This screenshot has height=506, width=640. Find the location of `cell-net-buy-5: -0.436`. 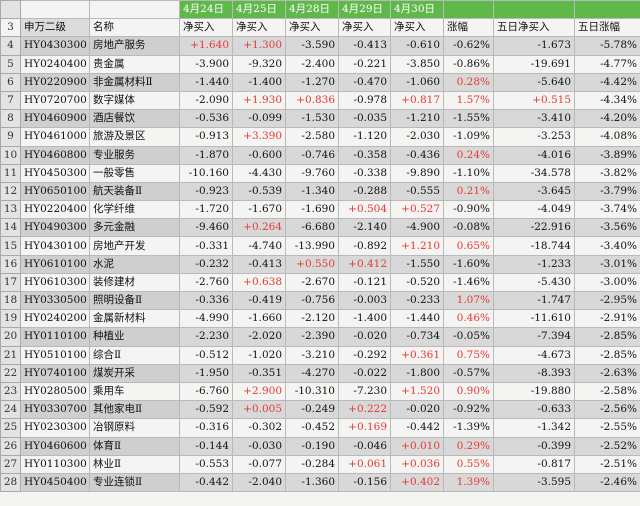

cell-net-buy-5: -0.436 is located at coordinates (417, 155).